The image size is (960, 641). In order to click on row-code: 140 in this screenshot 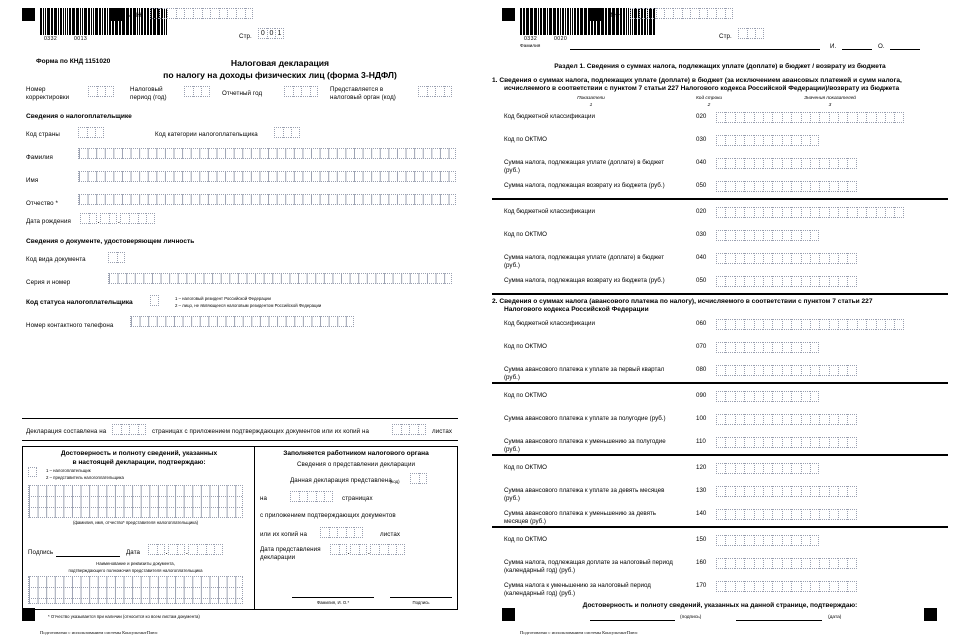, I will do `click(701, 513)`.